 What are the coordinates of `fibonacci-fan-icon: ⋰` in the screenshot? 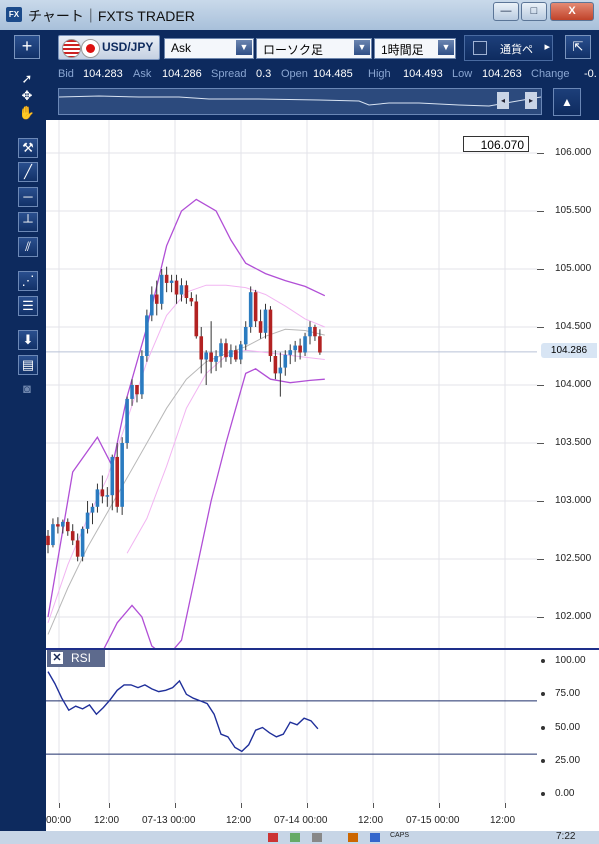 It's located at (28, 281).